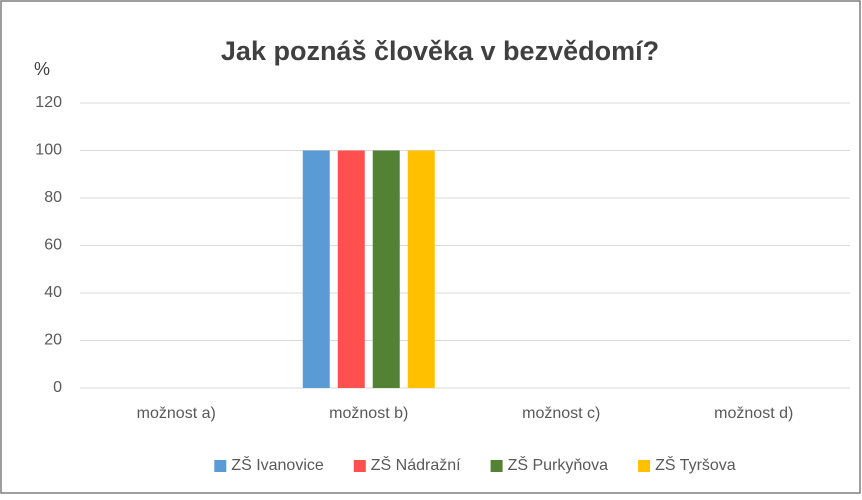 Image resolution: width=862 pixels, height=500 pixels. I want to click on x-tick-label: možnost c), so click(561, 413).